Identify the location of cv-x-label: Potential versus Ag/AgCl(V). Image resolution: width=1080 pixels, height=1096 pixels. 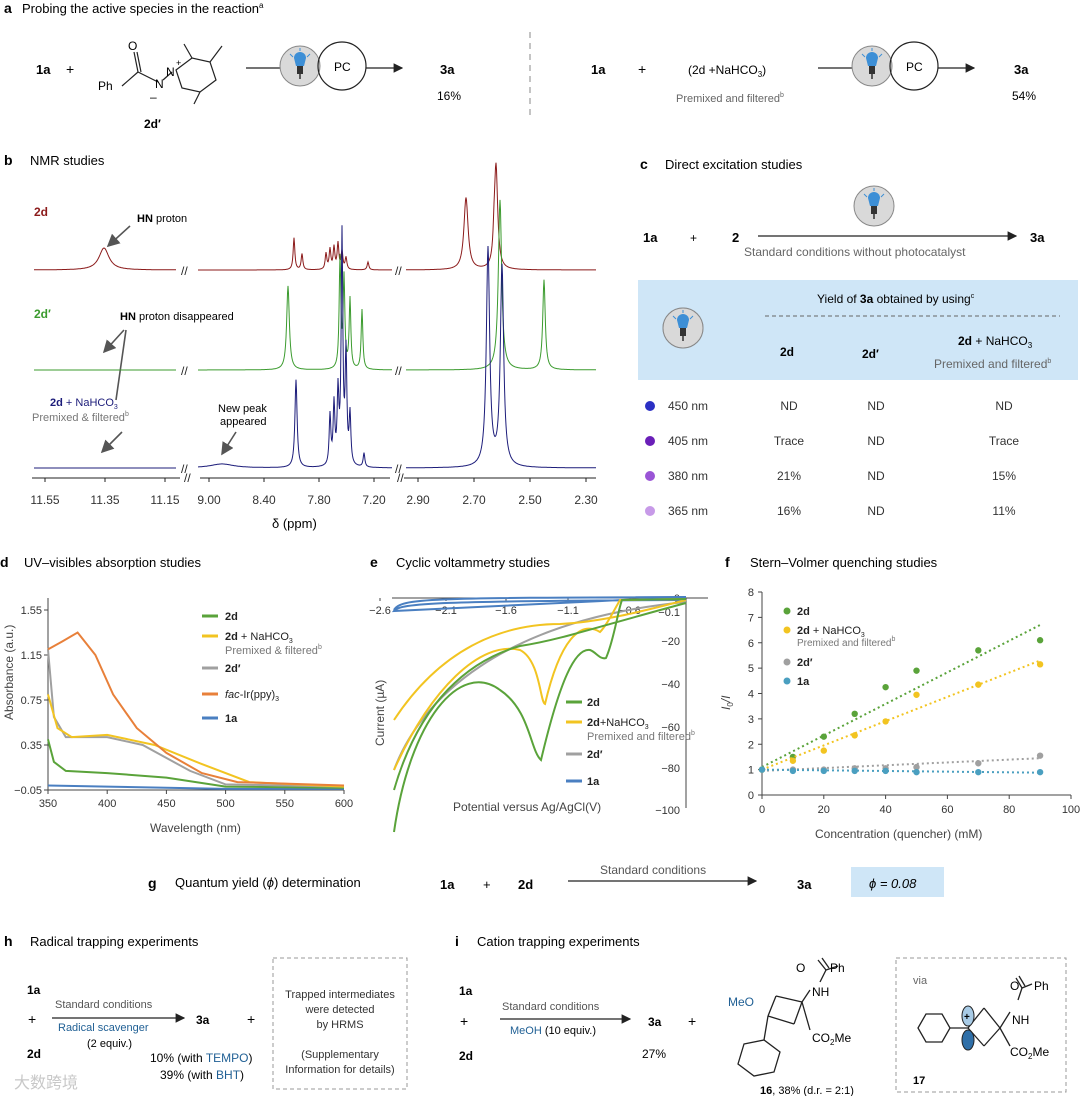
(527, 807).